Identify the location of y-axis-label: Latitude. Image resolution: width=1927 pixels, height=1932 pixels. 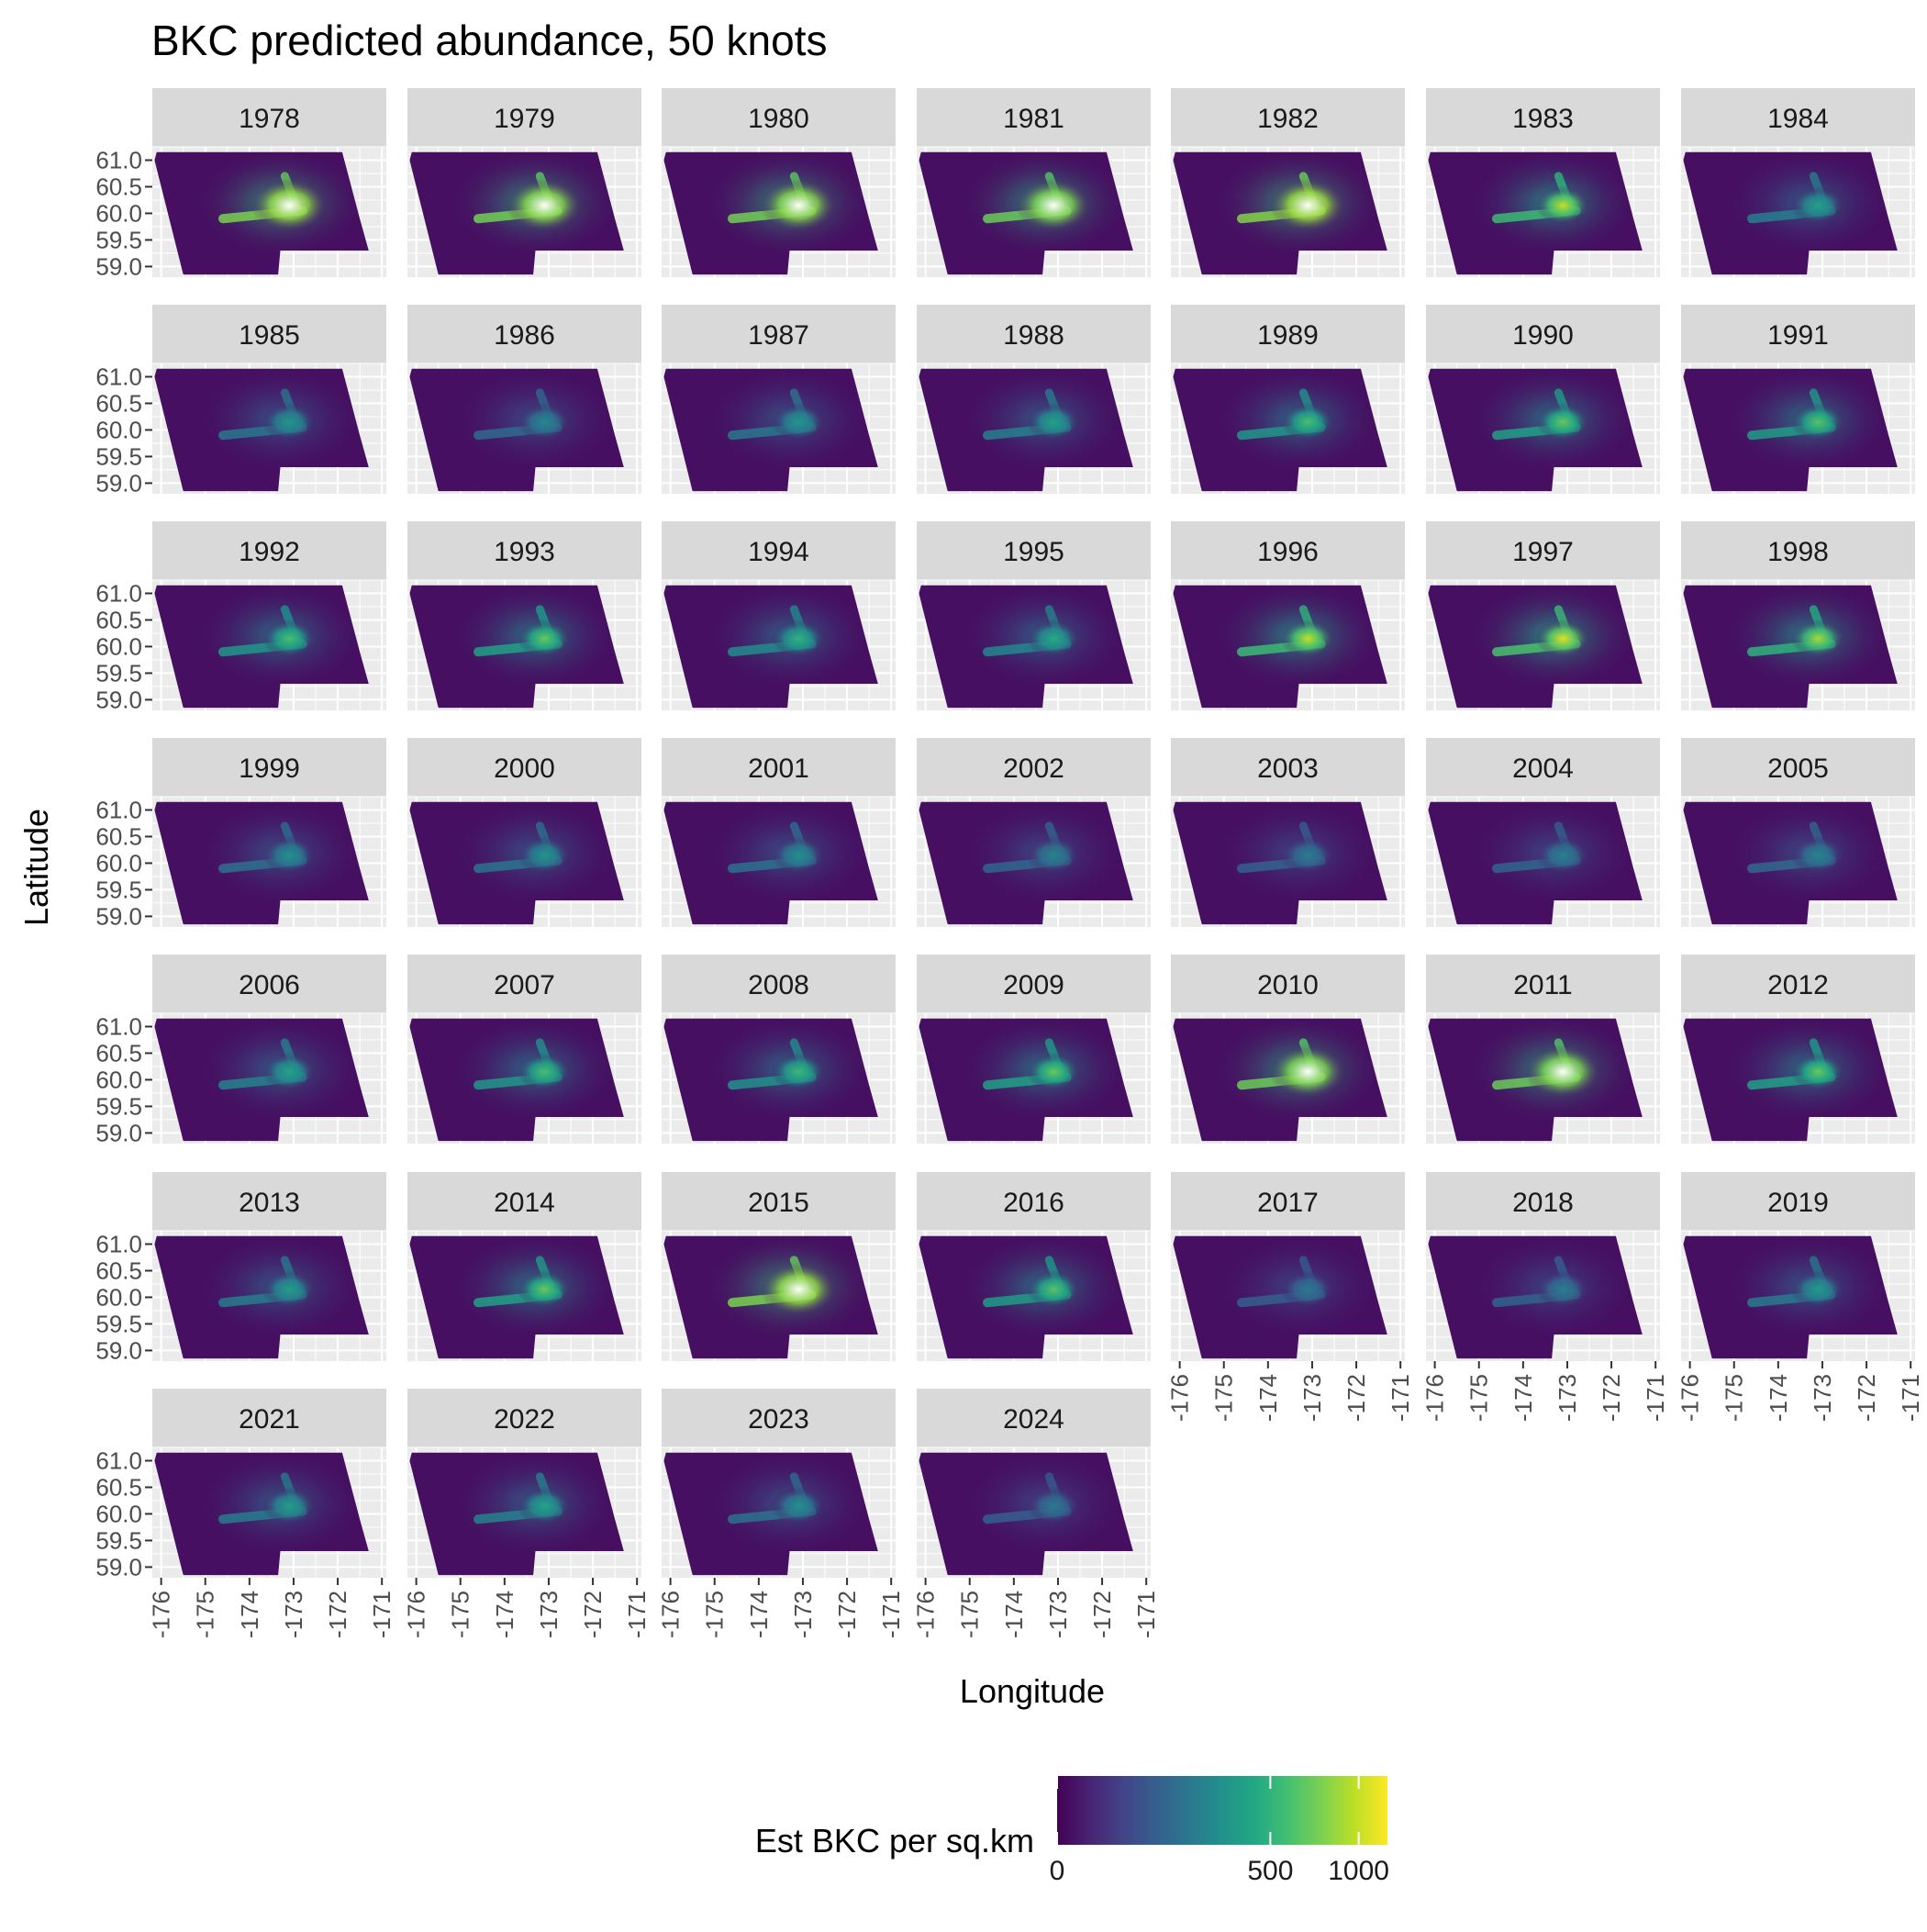
(36, 867).